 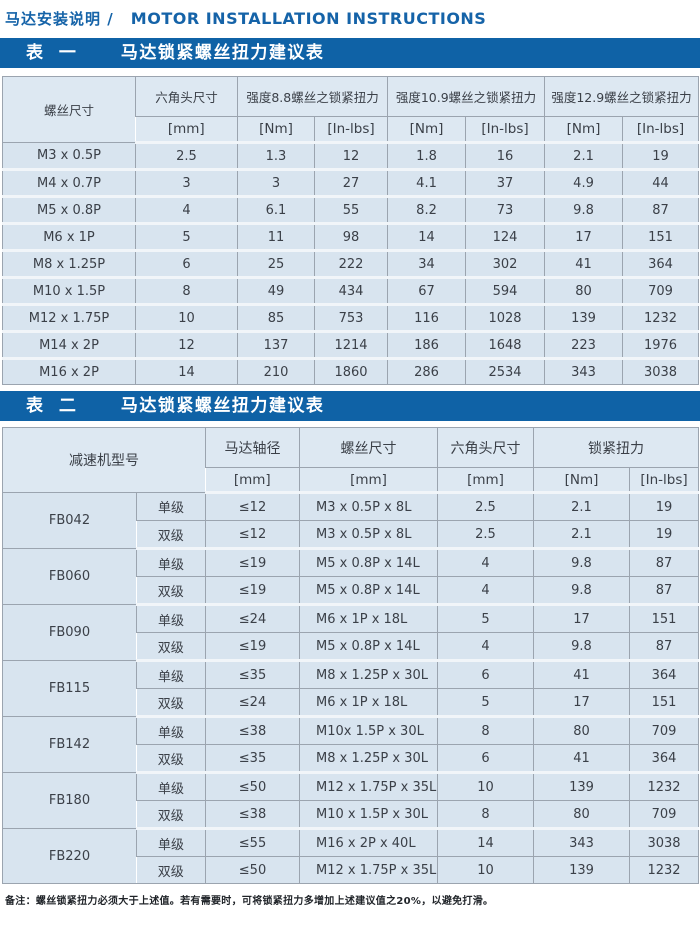 What do you see at coordinates (350, 406) in the screenshot?
I see `table2-banner: 表 二 马达锁紧螺丝扭力建议表` at bounding box center [350, 406].